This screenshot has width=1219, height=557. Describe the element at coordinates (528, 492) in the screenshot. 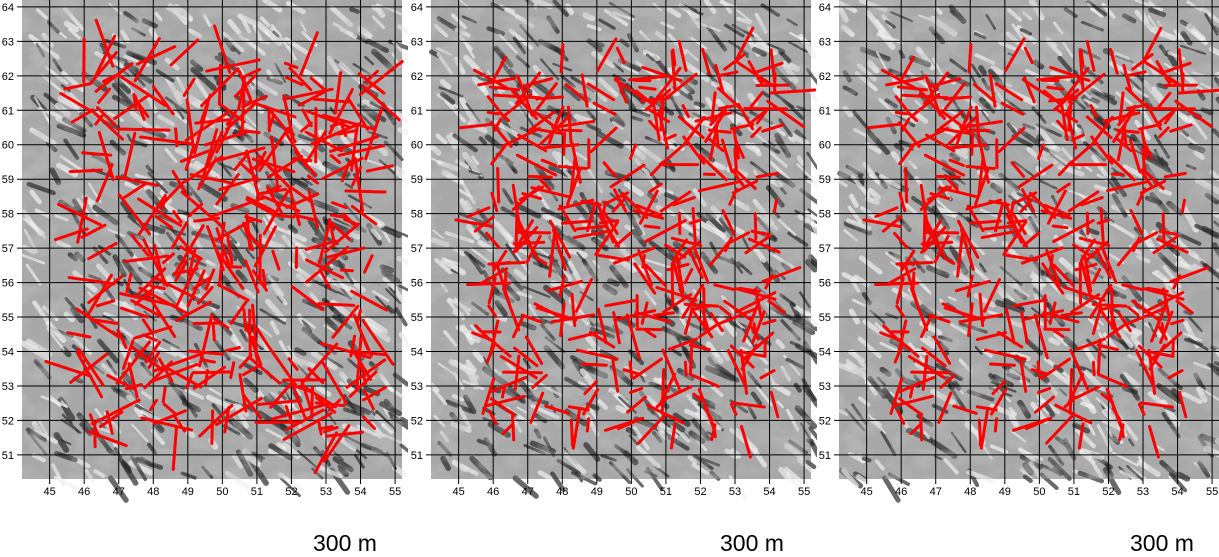

I see `x-tick-label: 47` at that location.